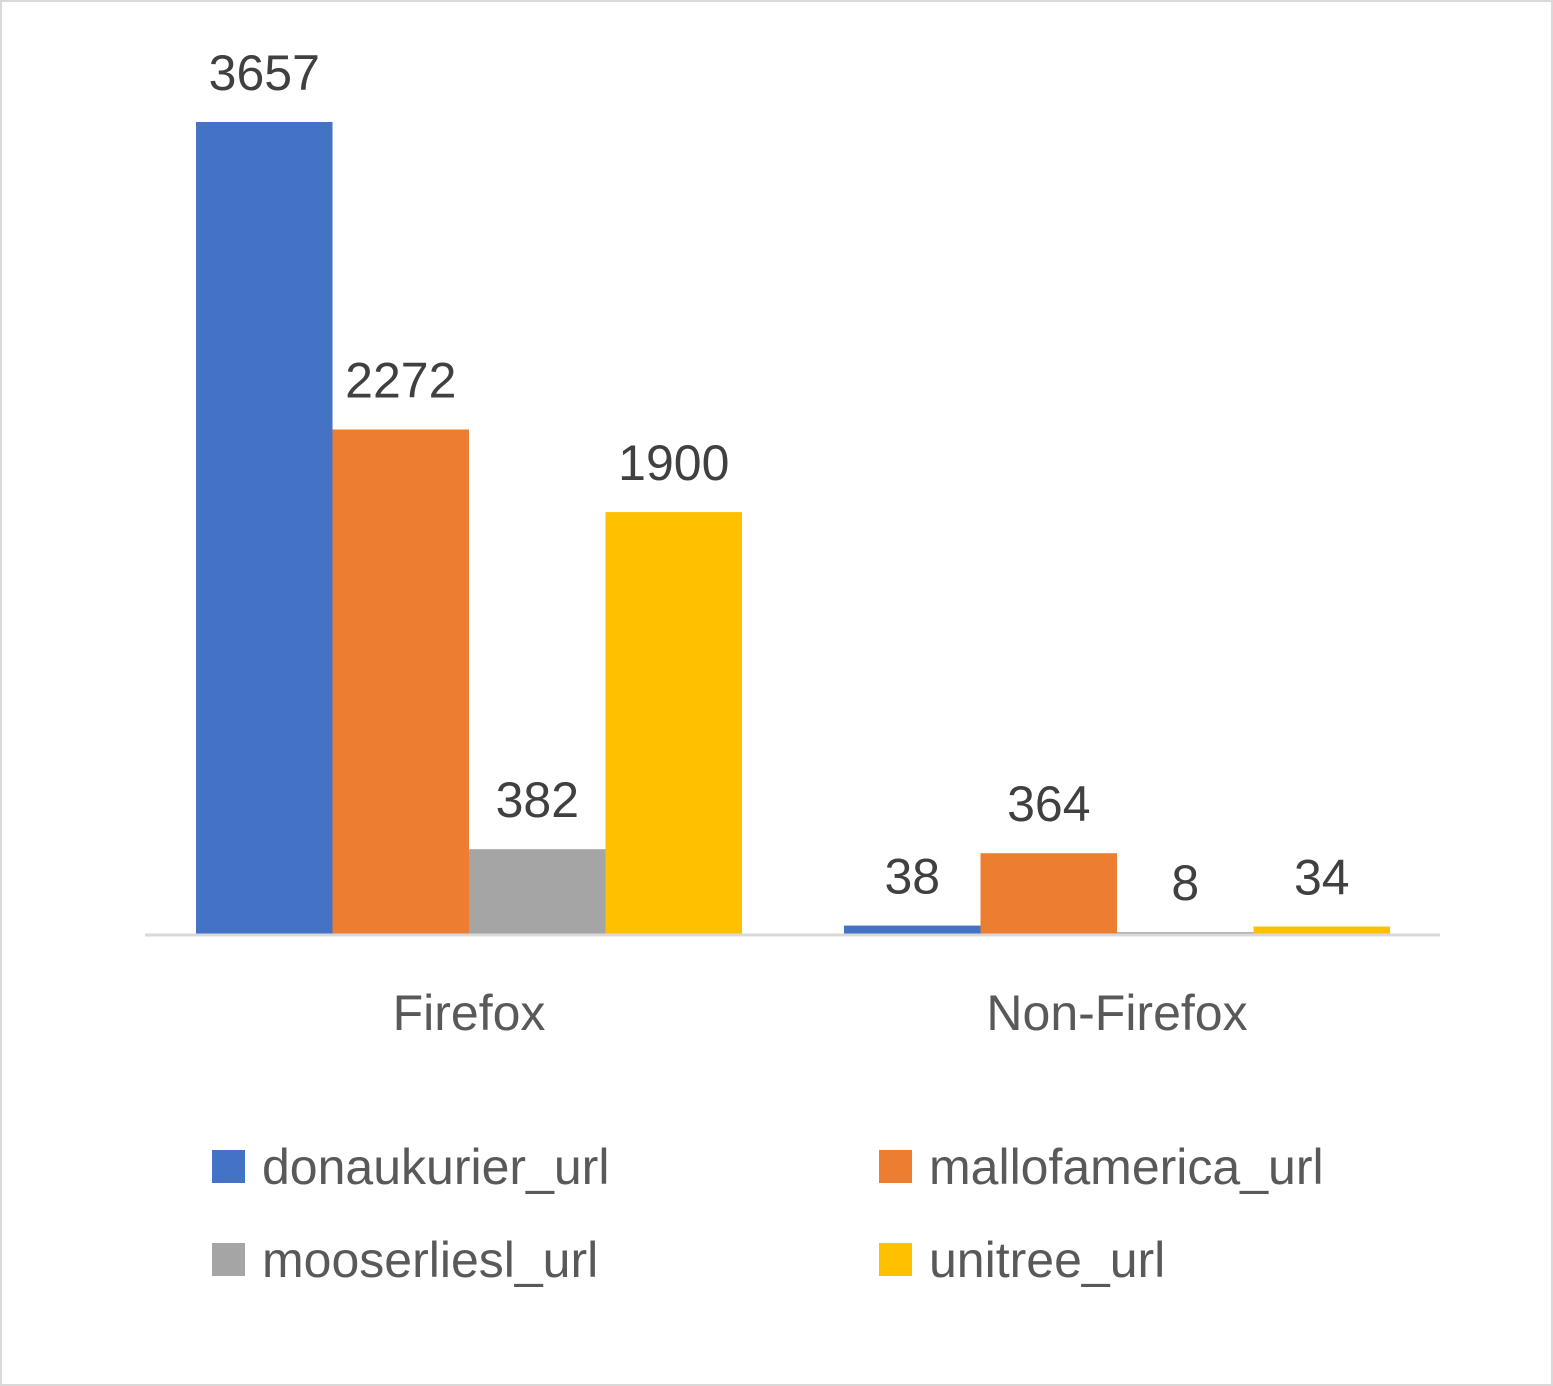 This screenshot has width=1553, height=1386. What do you see at coordinates (1126, 1167) in the screenshot?
I see `legend-label: mallofamerica_url` at bounding box center [1126, 1167].